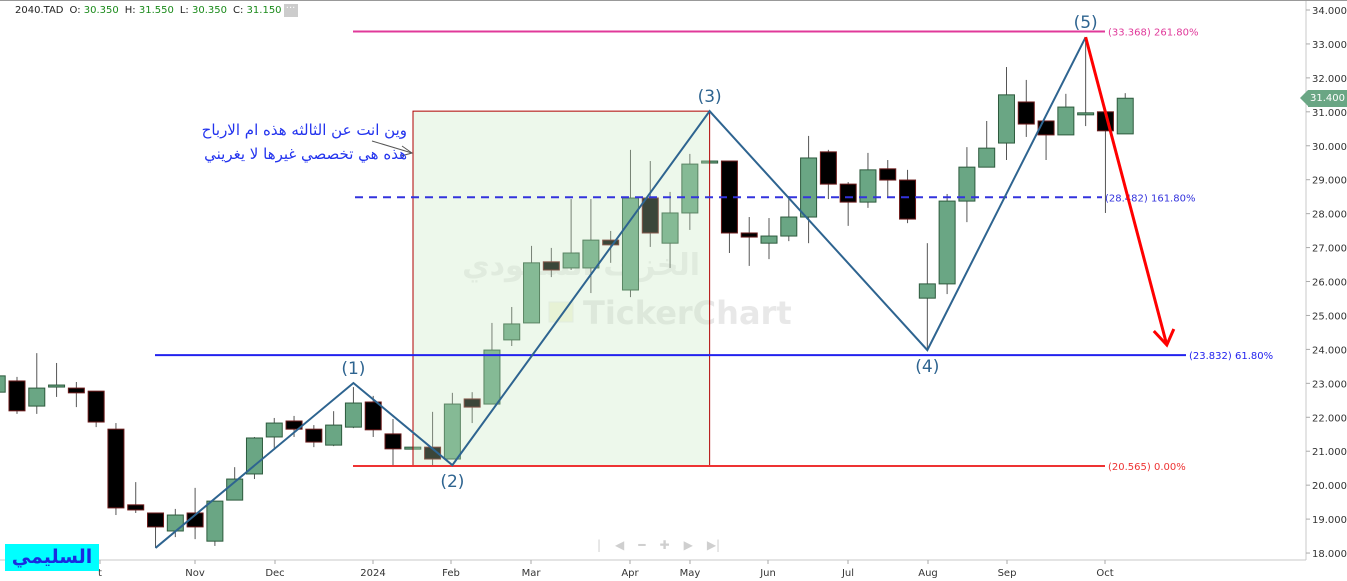 The width and height of the screenshot is (1347, 581). I want to click on x-tick-label: t, so click(100, 573).